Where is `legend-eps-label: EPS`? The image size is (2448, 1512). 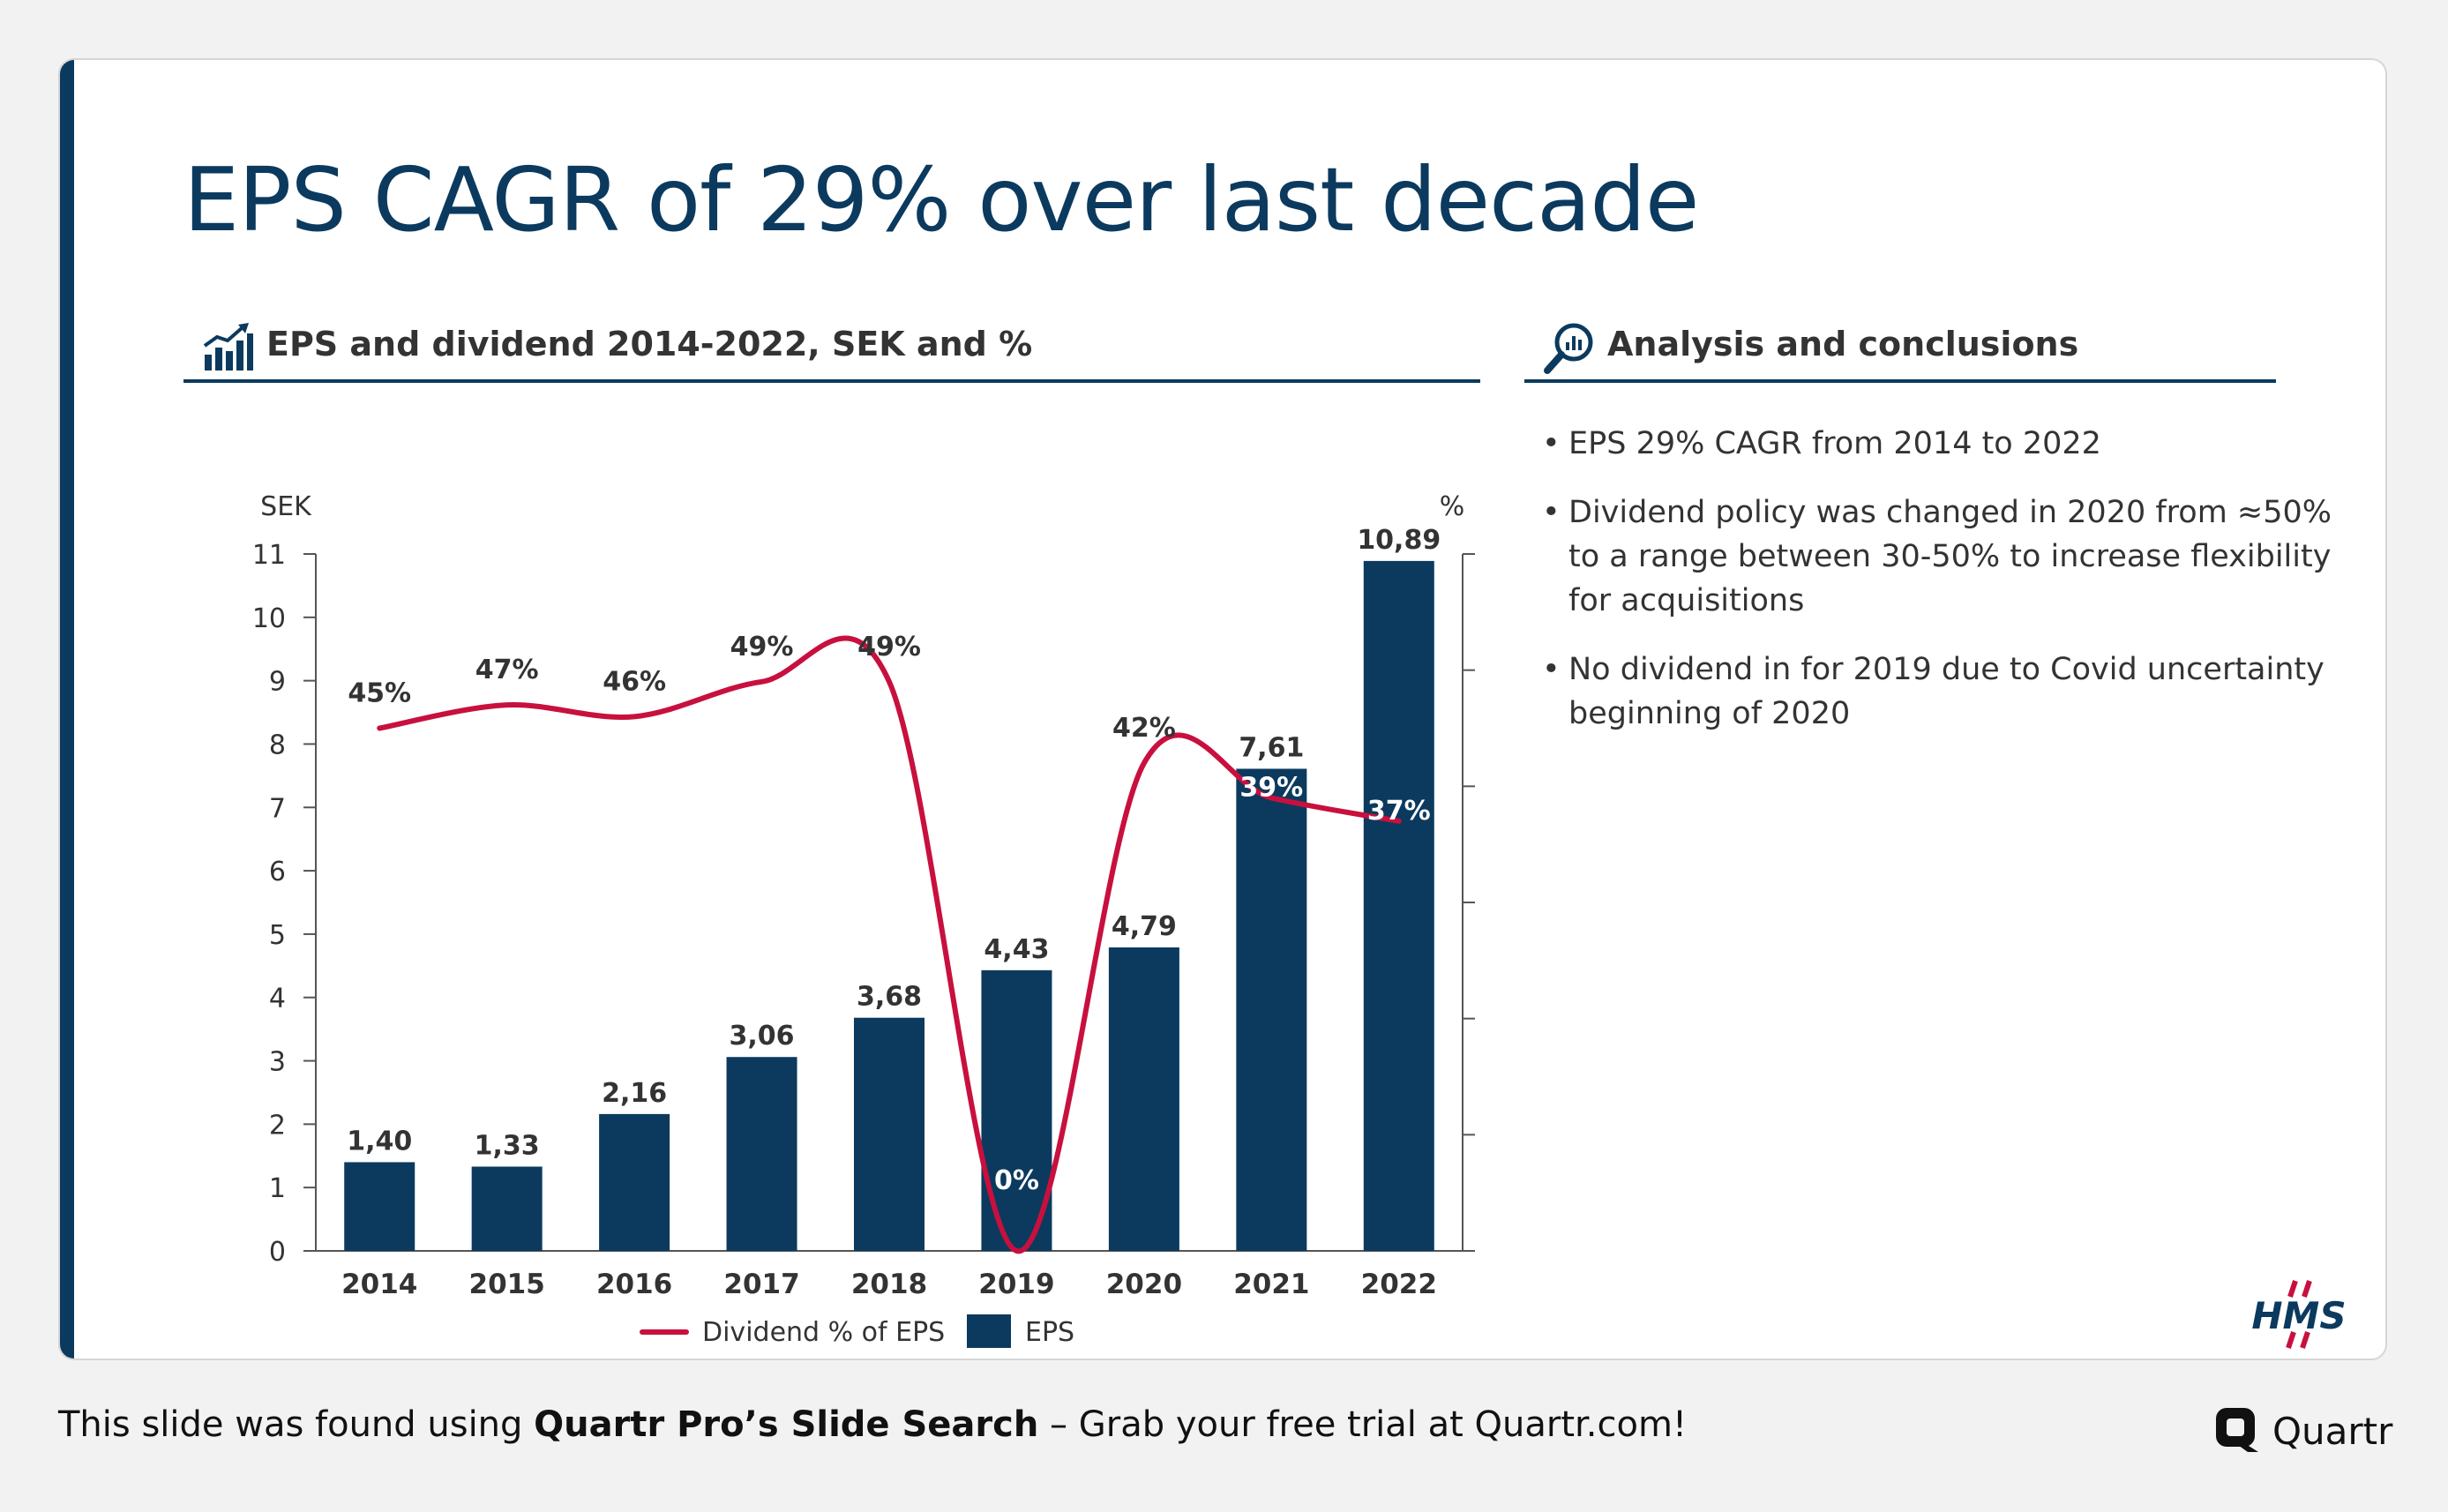
legend-eps-label: EPS is located at coordinates (1049, 1332).